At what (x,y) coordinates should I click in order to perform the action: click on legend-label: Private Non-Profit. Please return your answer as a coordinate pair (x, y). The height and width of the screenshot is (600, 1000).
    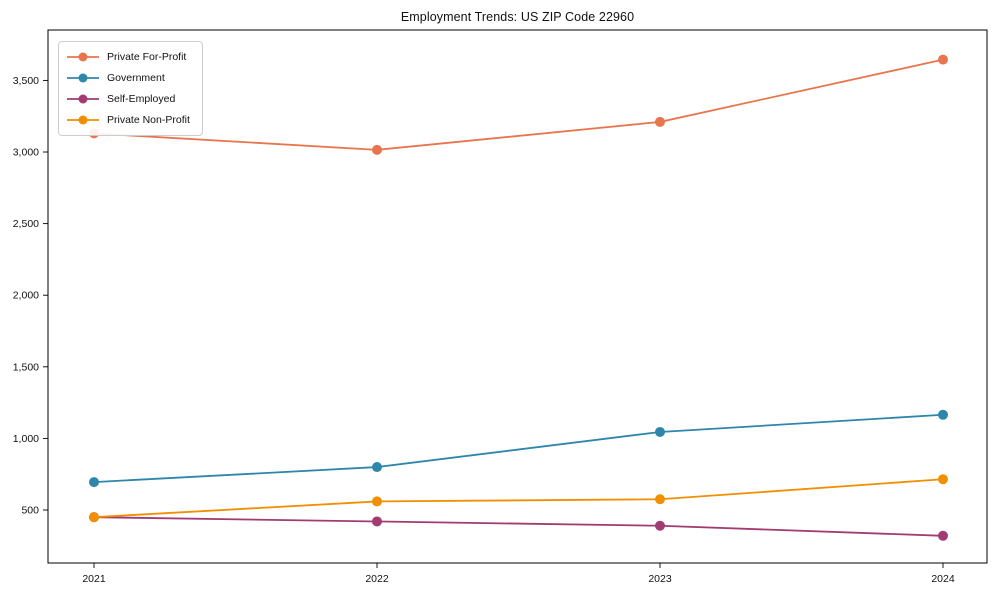
    Looking at the image, I should click on (148, 120).